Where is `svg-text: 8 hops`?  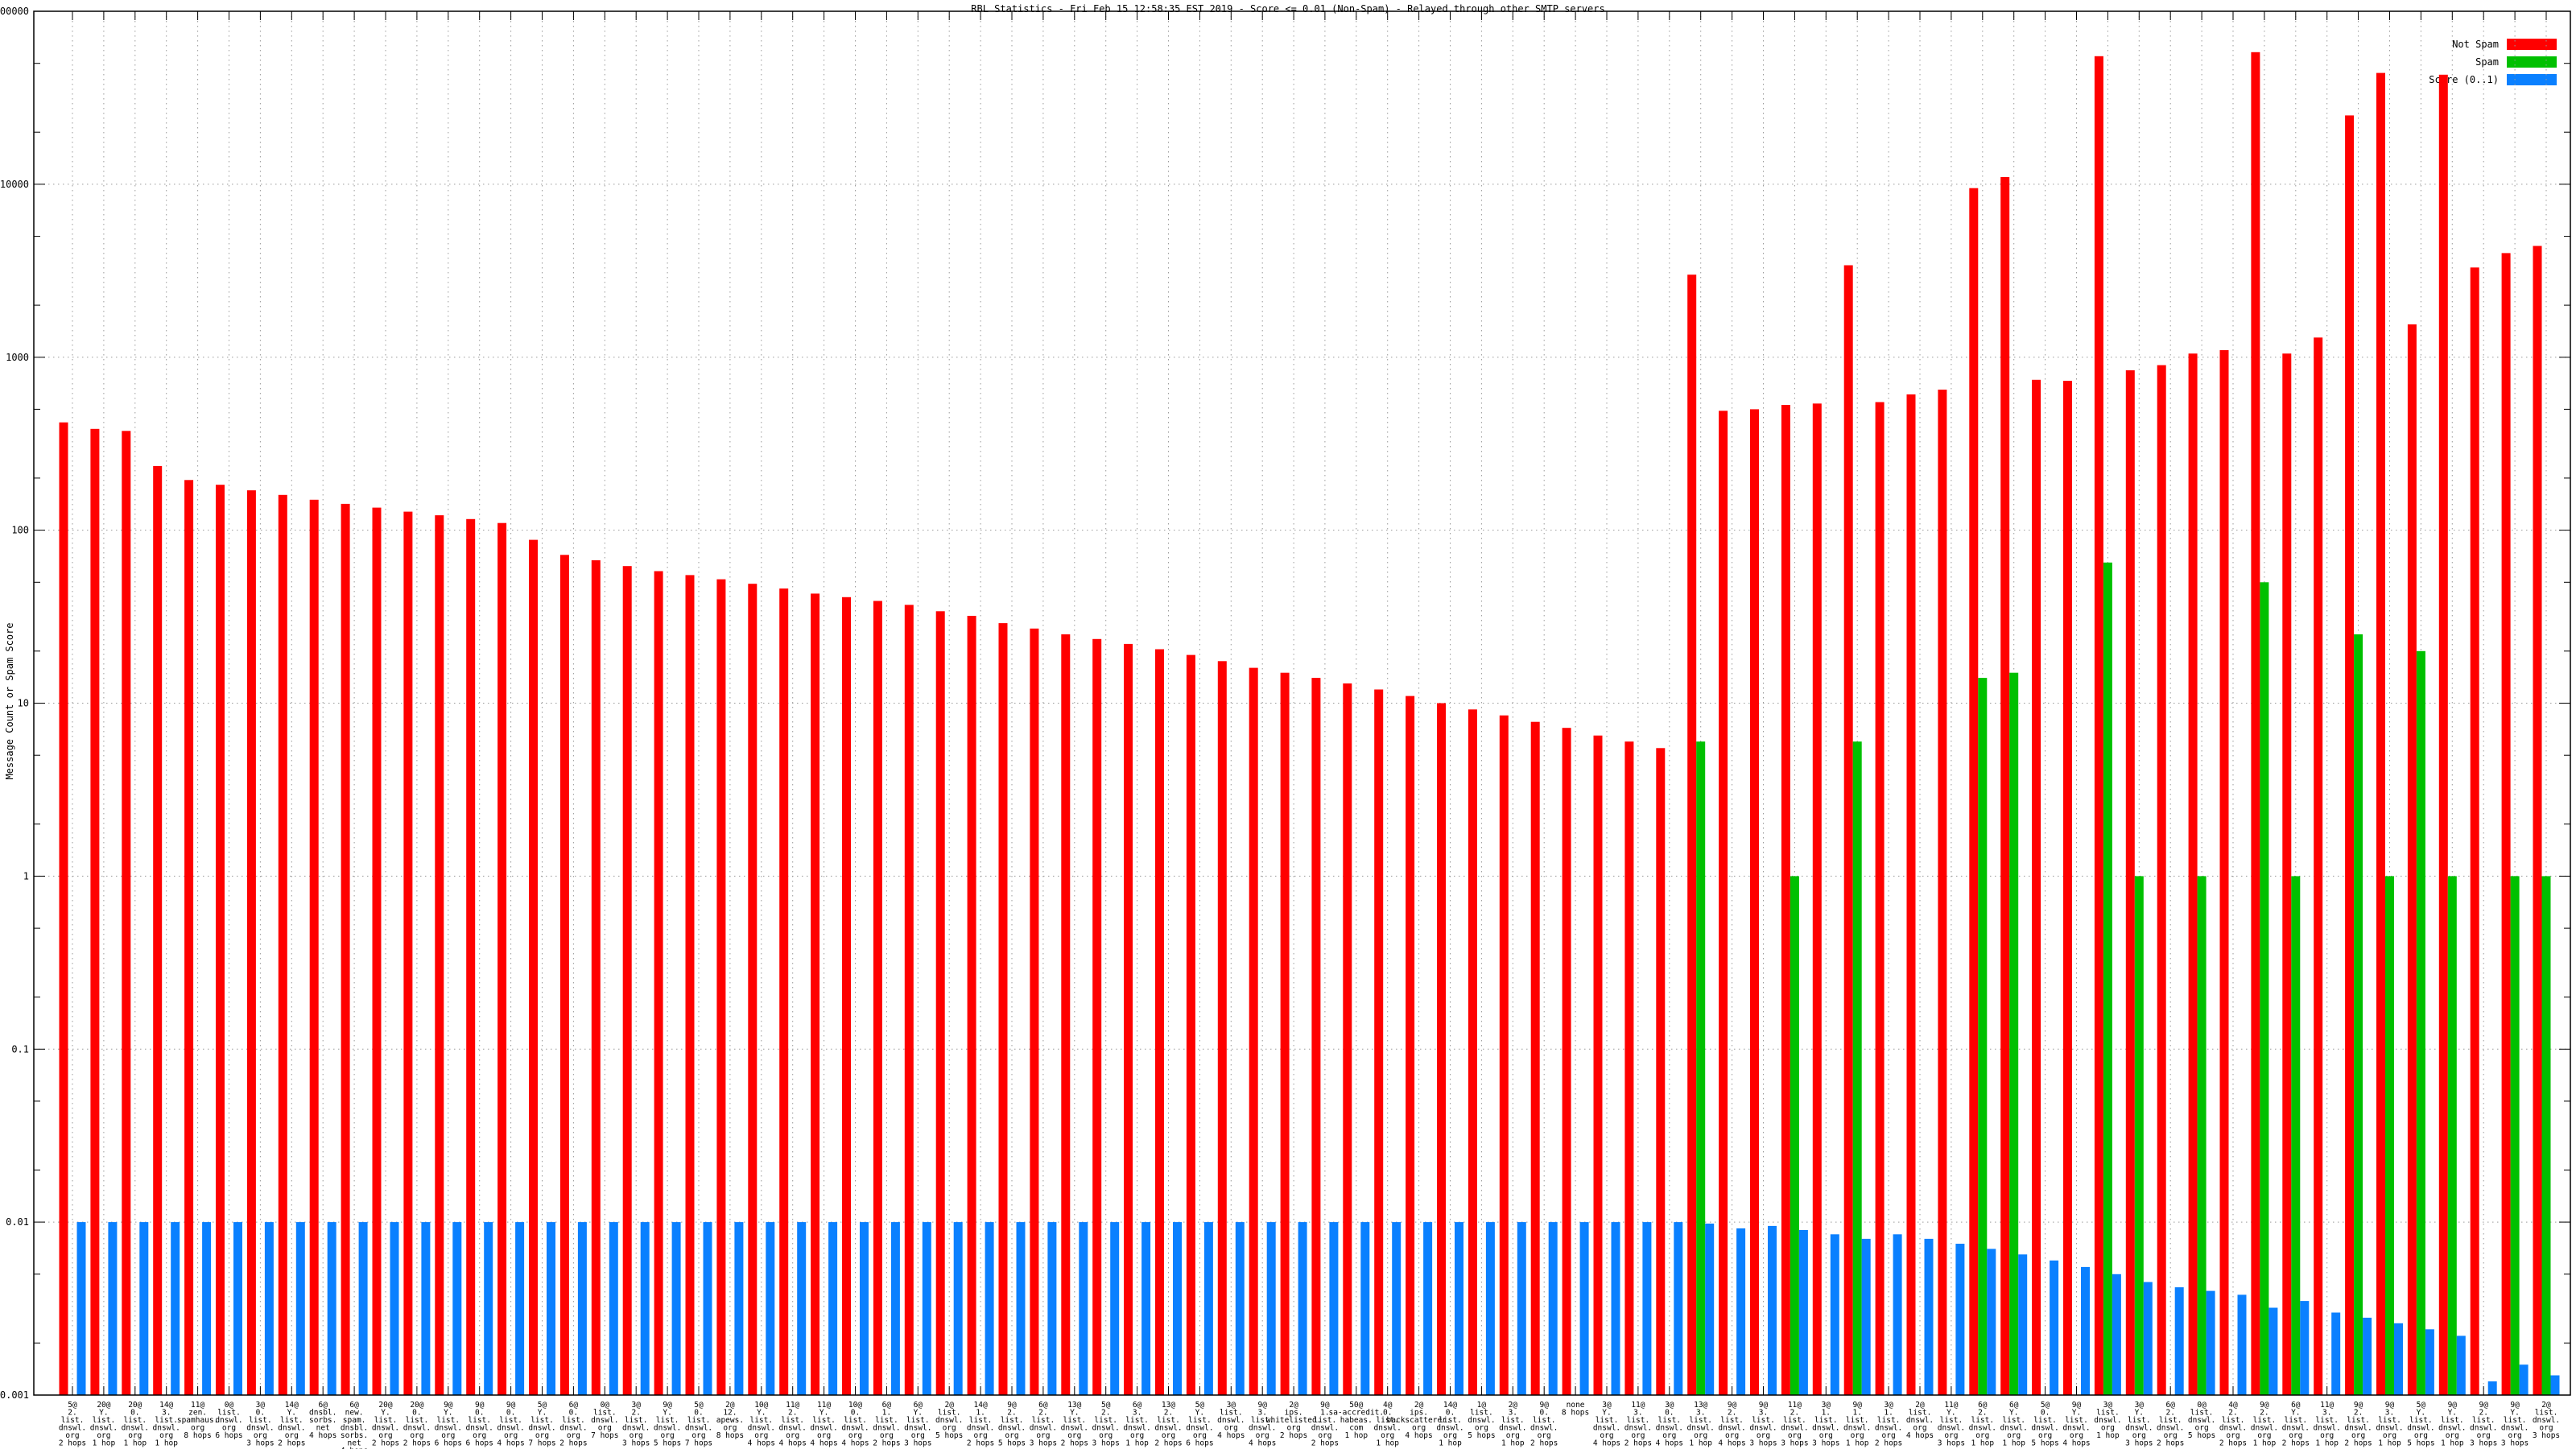 svg-text: 8 hops is located at coordinates (1575, 1413).